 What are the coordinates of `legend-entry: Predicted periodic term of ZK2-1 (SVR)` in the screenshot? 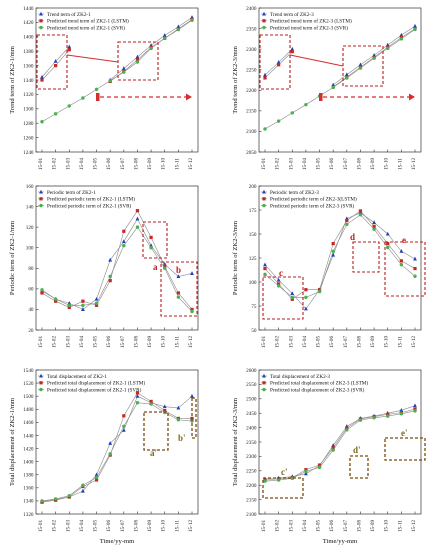 It's located at (89, 205).